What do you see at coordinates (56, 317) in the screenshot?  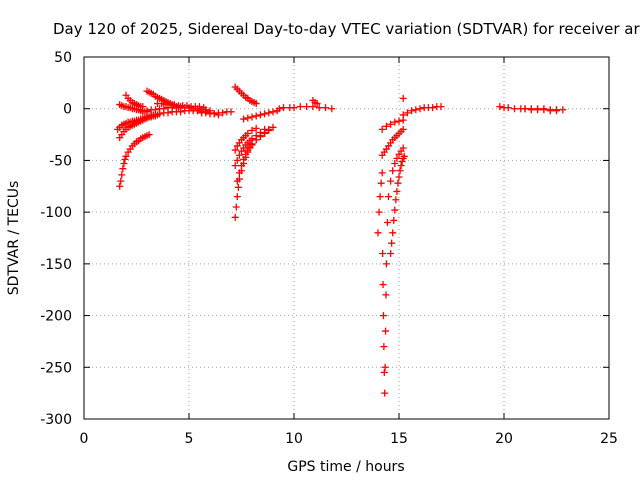 I see `y-tick-label: -200` at bounding box center [56, 317].